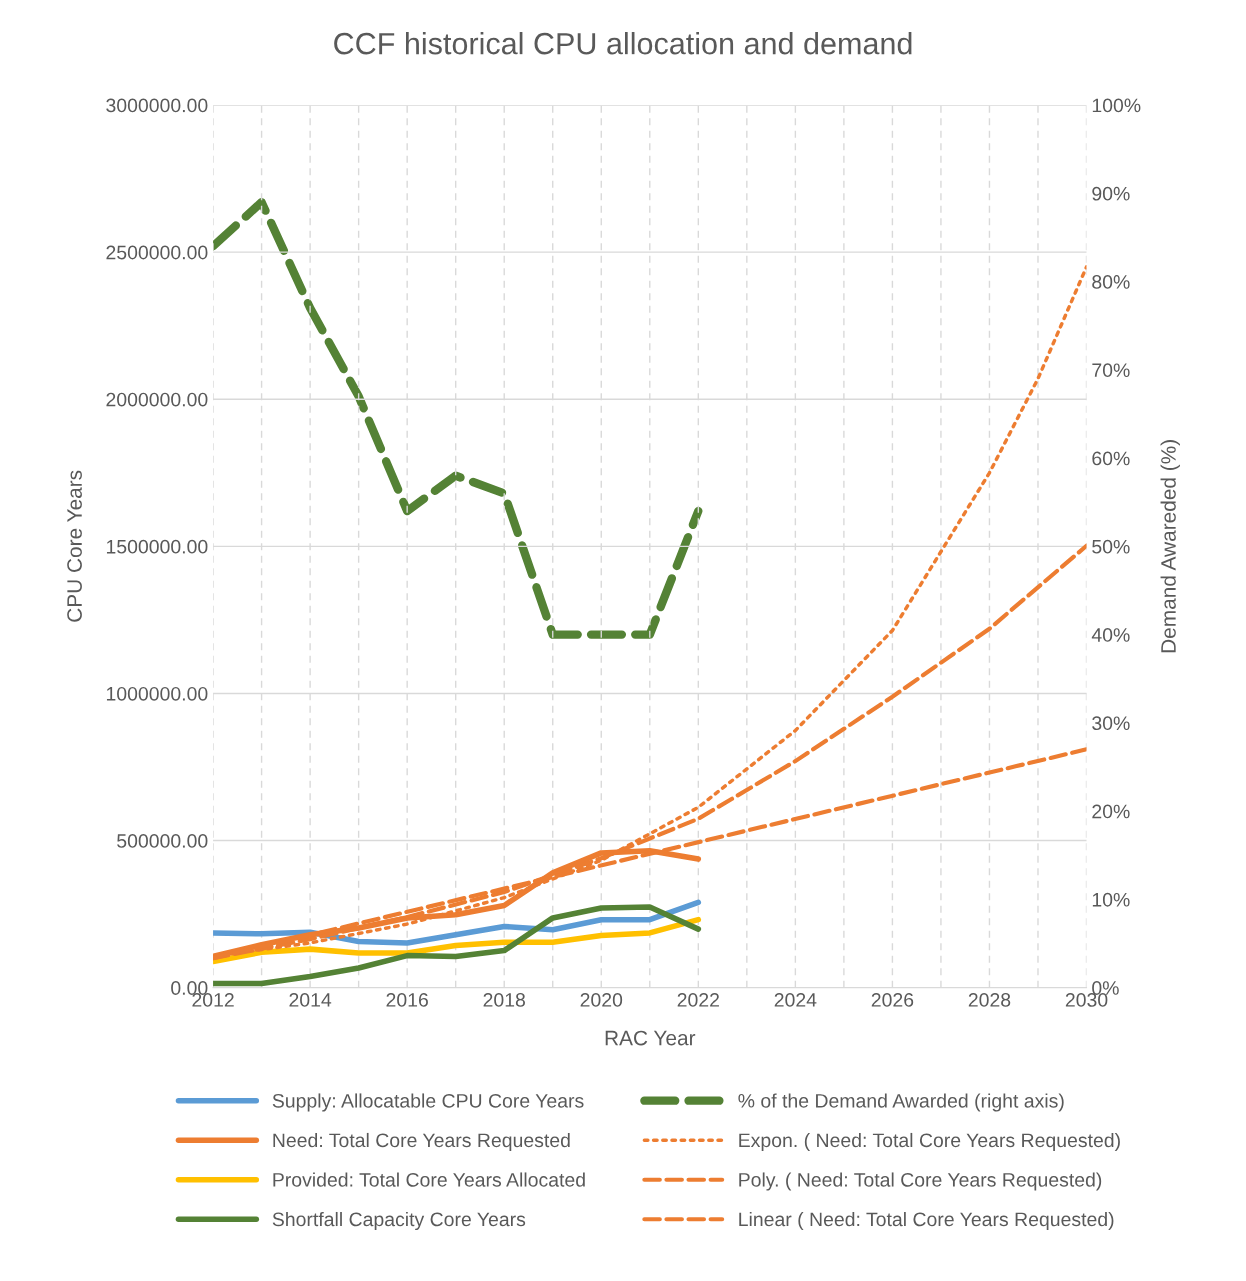  I want to click on legend-label: Supply: Allocatable CPU Core Years, so click(428, 1102).